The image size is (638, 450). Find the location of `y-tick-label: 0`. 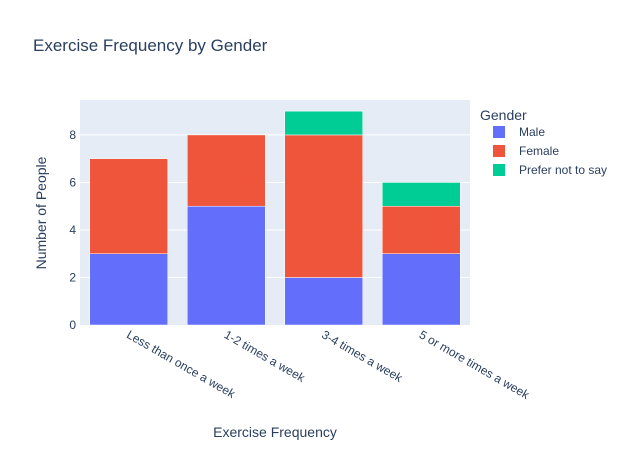

y-tick-label: 0 is located at coordinates (72, 325).